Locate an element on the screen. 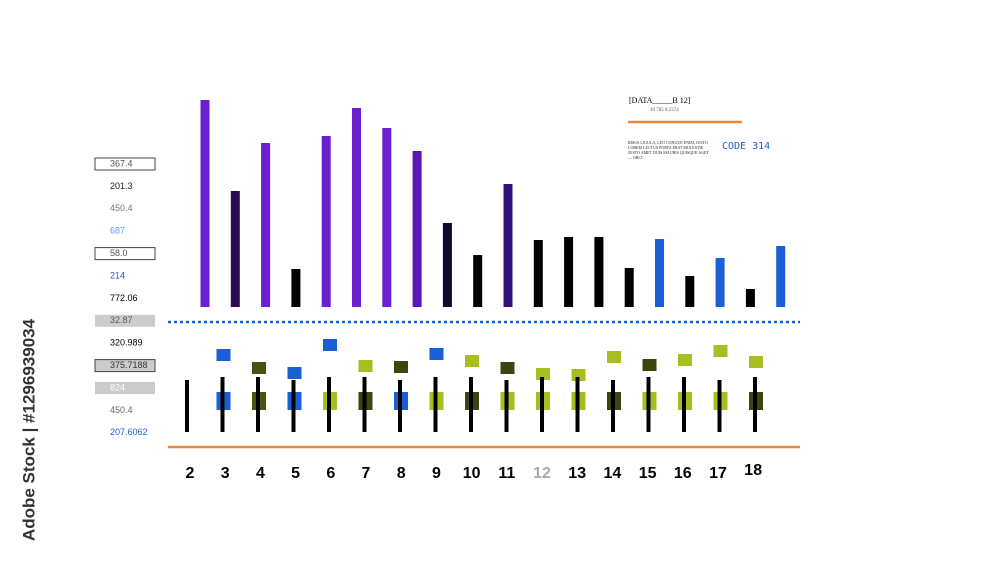 This screenshot has width=1000, height=562. side-label: 687 is located at coordinates (117, 231).